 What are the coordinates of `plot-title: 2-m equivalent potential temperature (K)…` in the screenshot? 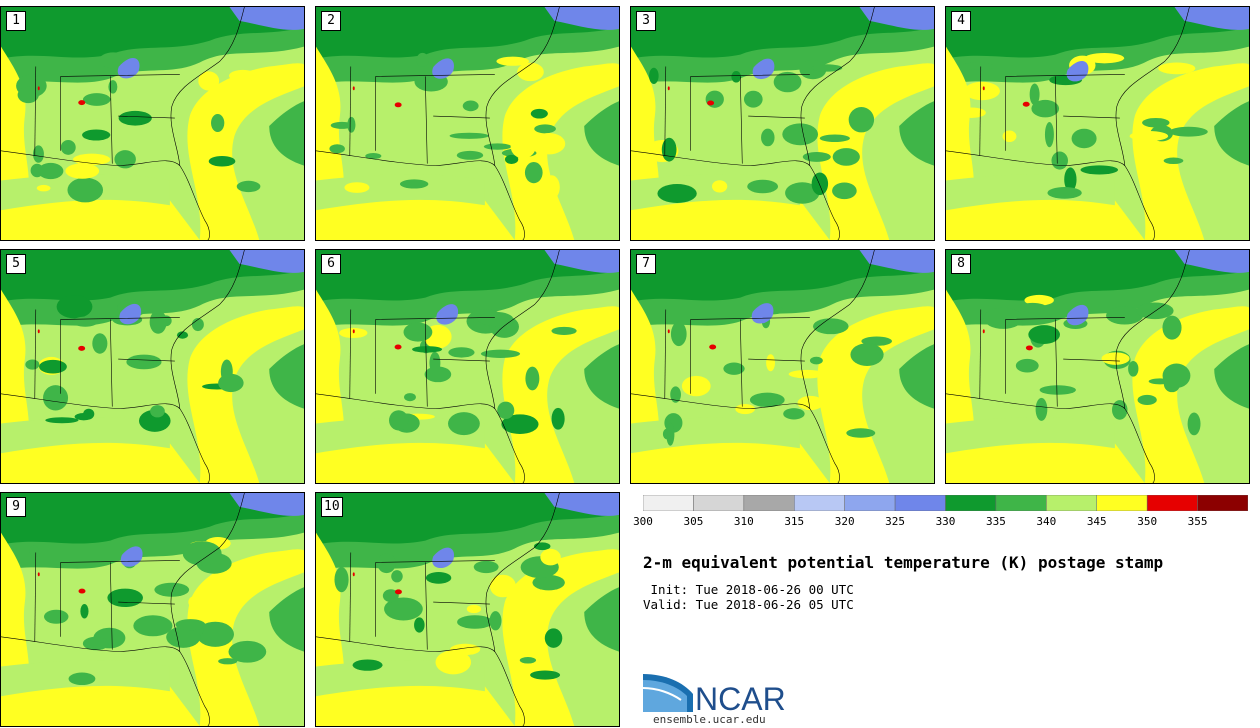 It's located at (903, 562).